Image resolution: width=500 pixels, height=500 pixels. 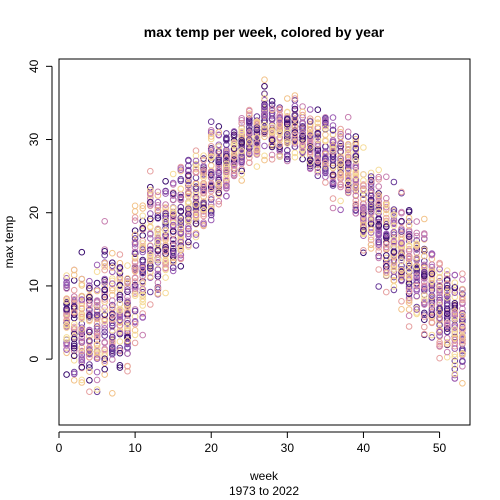 I want to click on x-axis-label: week, so click(x=264, y=476).